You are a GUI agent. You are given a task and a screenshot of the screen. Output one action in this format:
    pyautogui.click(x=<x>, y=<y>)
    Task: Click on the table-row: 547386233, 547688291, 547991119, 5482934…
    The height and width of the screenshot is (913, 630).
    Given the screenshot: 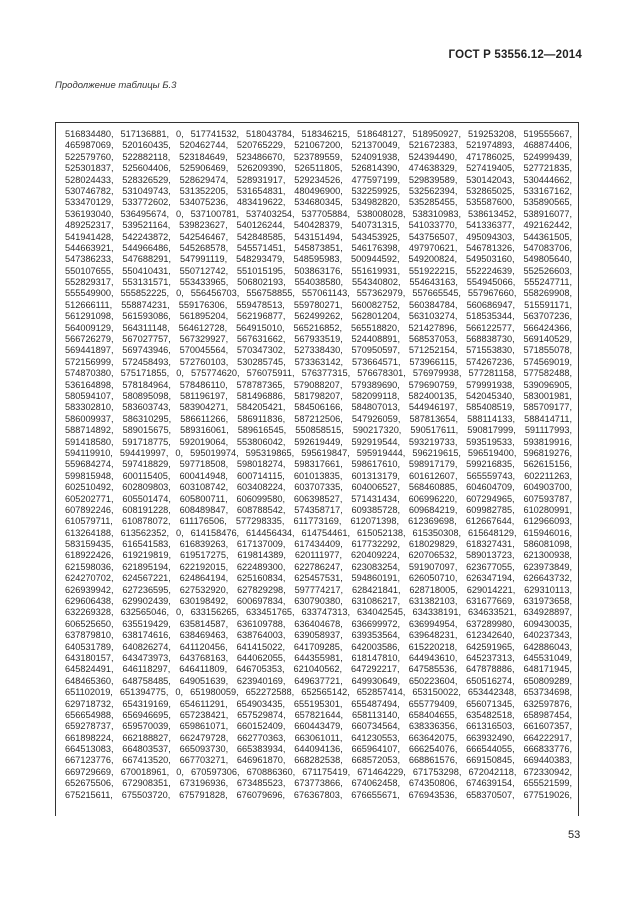 What is the action you would take?
    pyautogui.click(x=318, y=259)
    